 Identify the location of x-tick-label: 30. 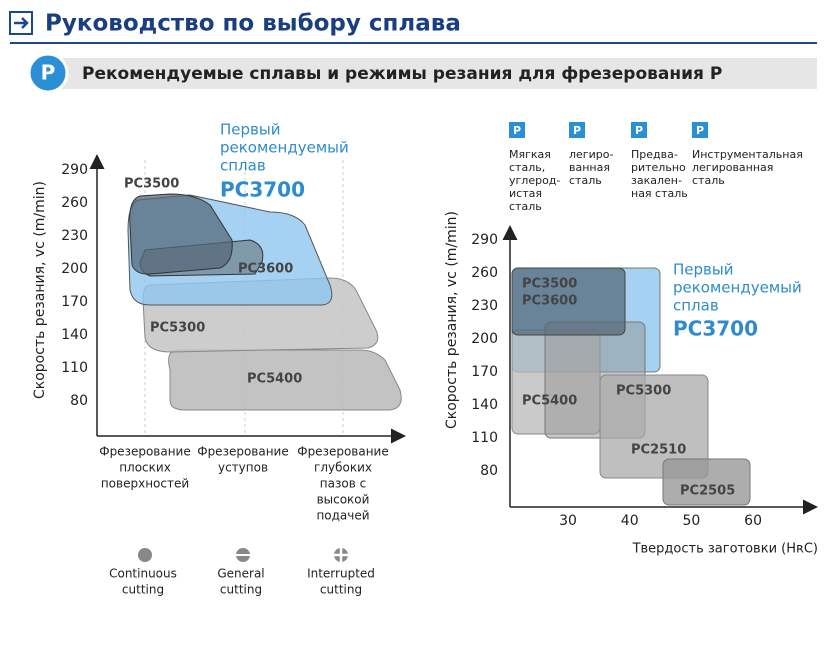
(568, 521).